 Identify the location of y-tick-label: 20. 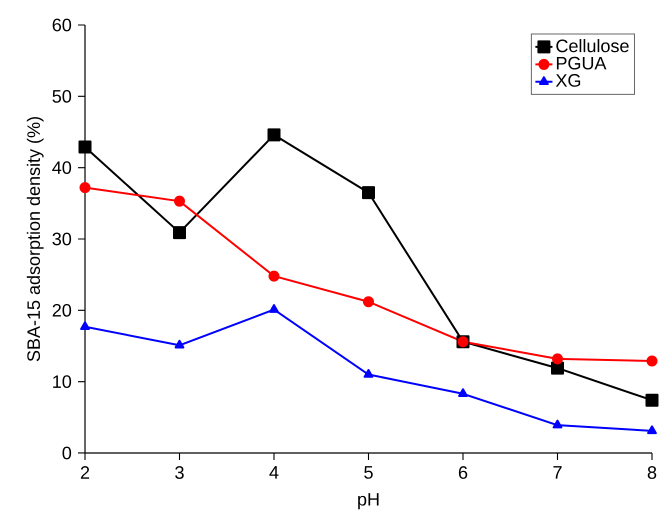
(62, 310).